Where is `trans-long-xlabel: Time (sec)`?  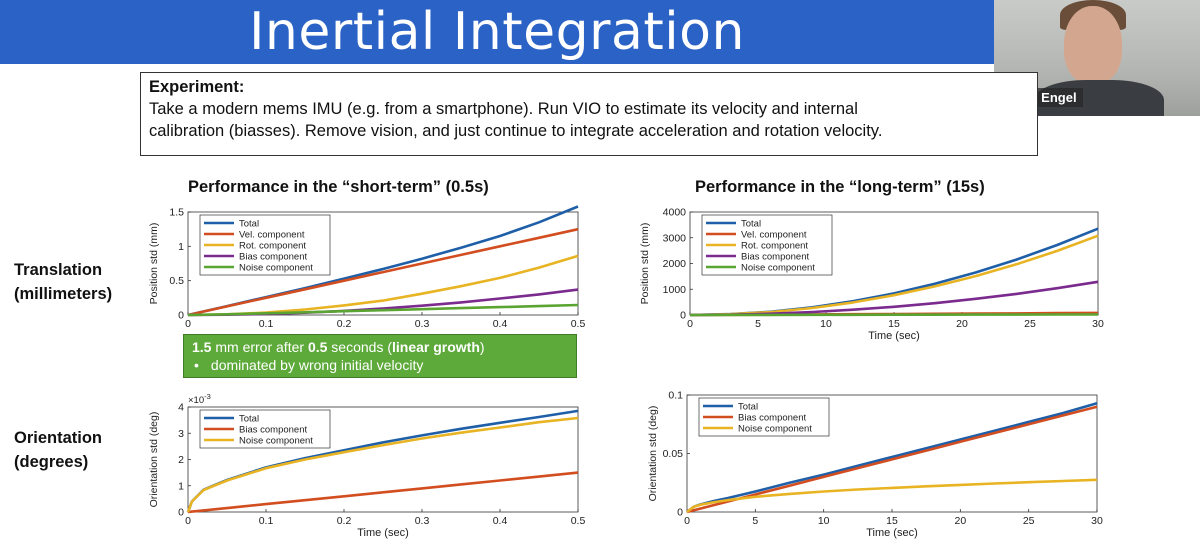 trans-long-xlabel: Time (sec) is located at coordinates (894, 336).